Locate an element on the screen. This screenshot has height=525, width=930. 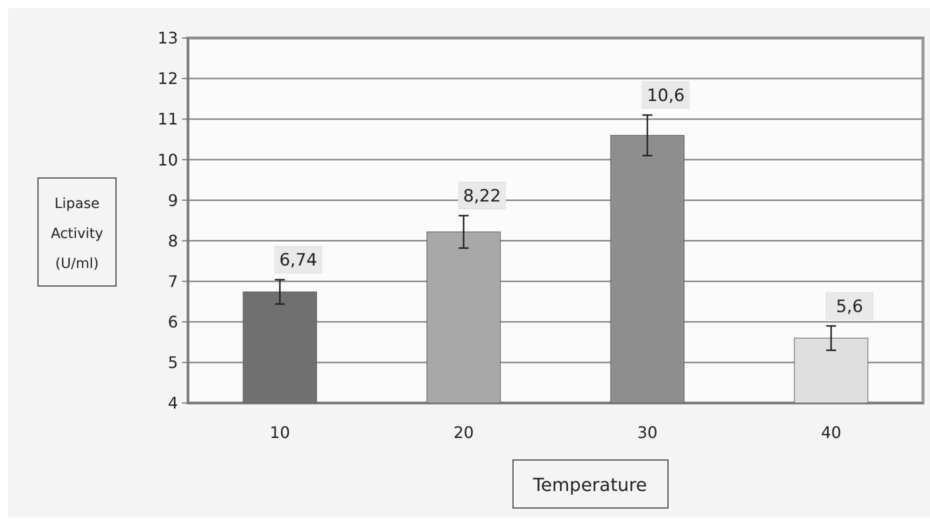
data-label: 8,22 is located at coordinates (482, 196).